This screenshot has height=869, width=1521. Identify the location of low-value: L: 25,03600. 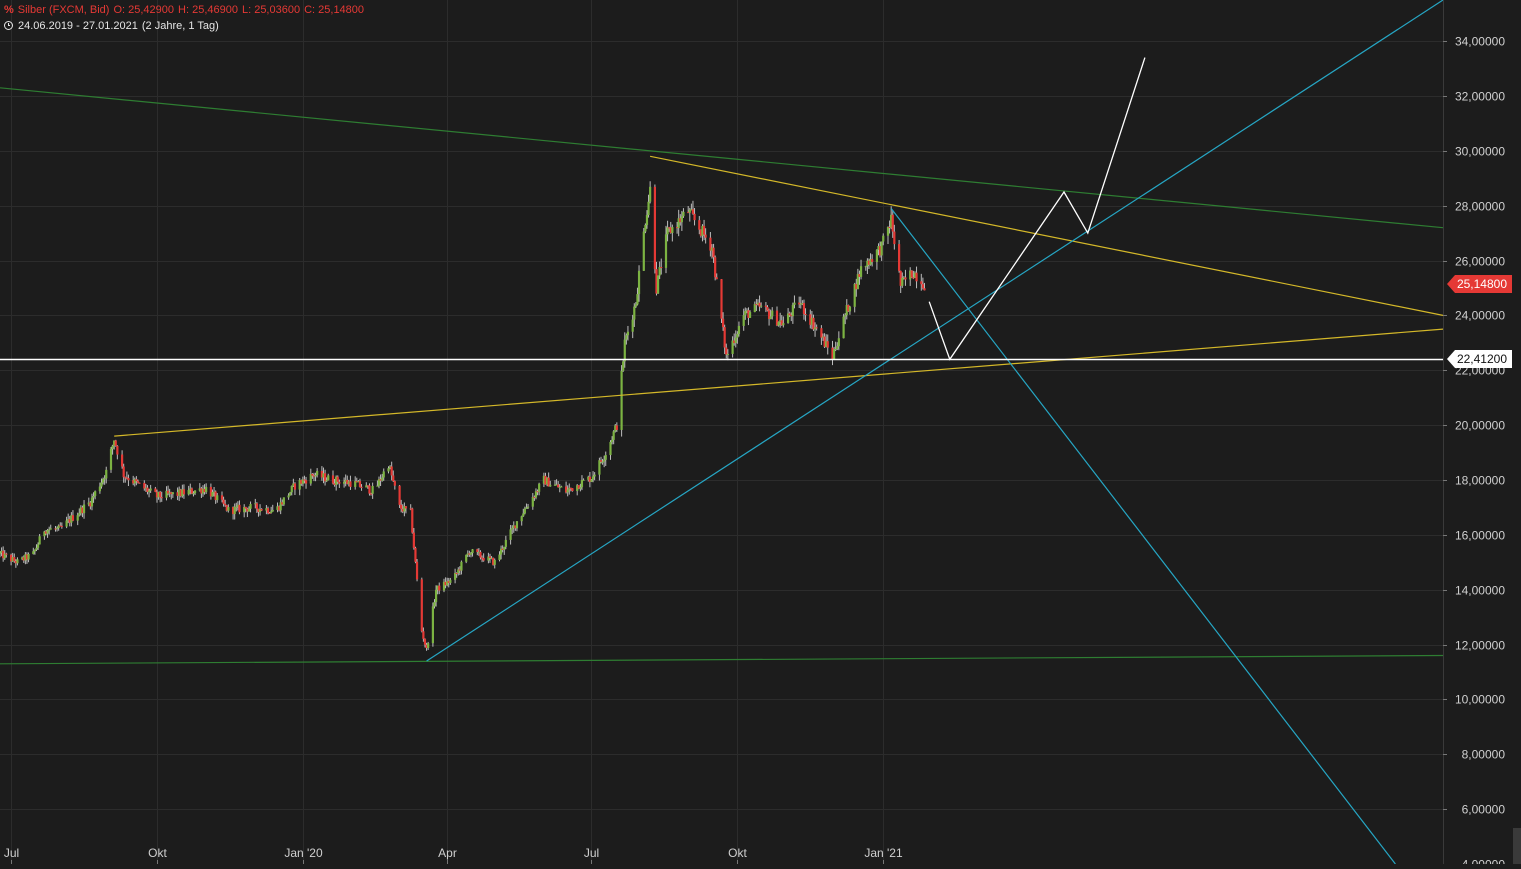
(271, 10).